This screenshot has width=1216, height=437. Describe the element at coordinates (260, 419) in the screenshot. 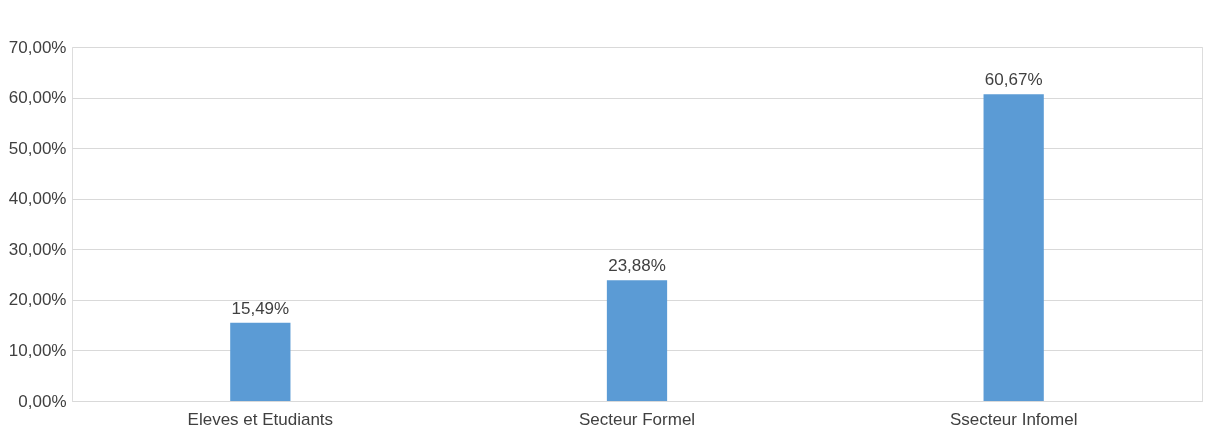

I see `x-tick-label: Eleves et Etudiants` at that location.